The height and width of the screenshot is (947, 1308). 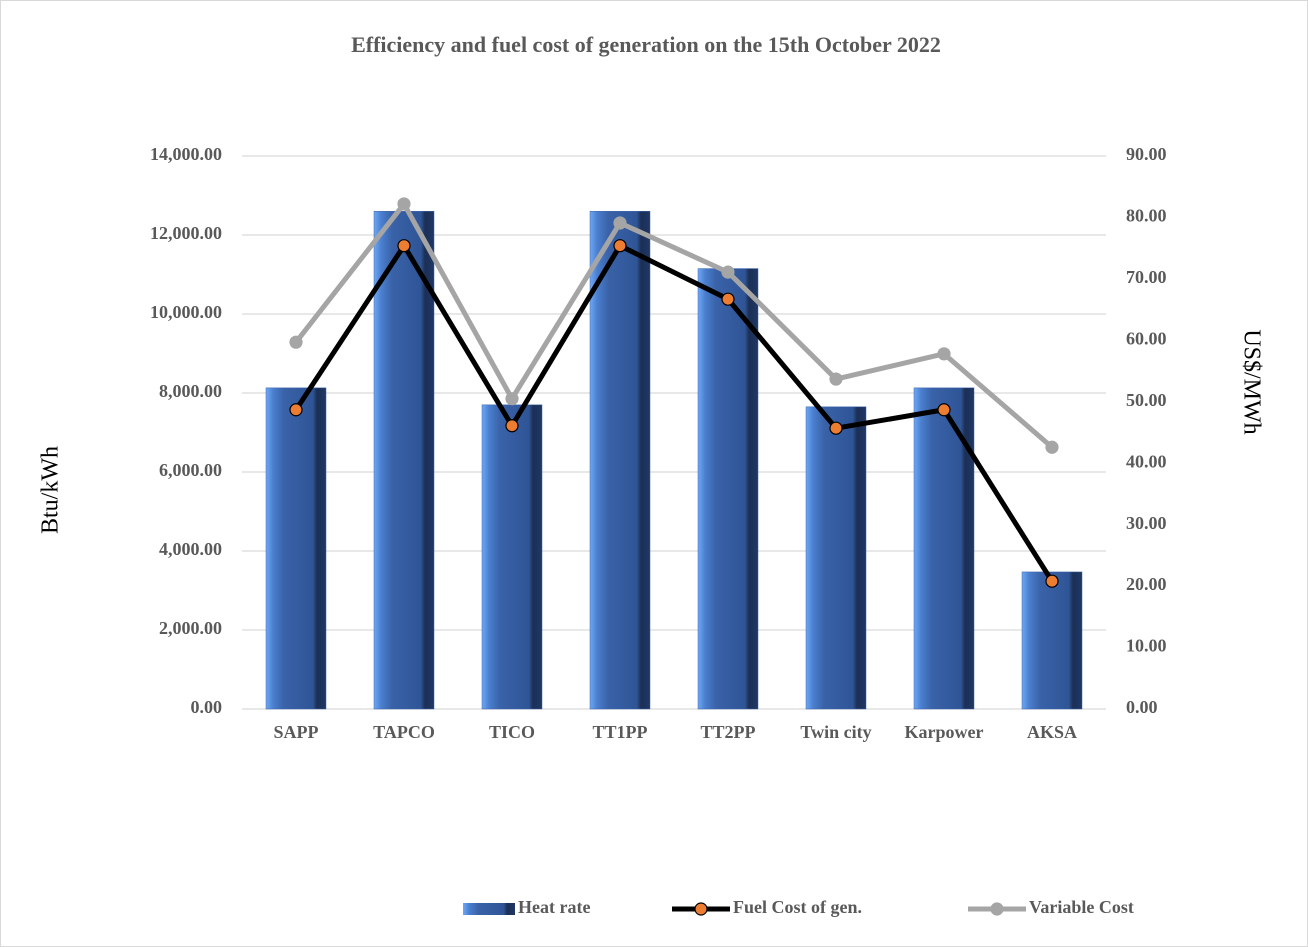 I want to click on y-tick-label: 6,000.00, so click(x=190, y=470).